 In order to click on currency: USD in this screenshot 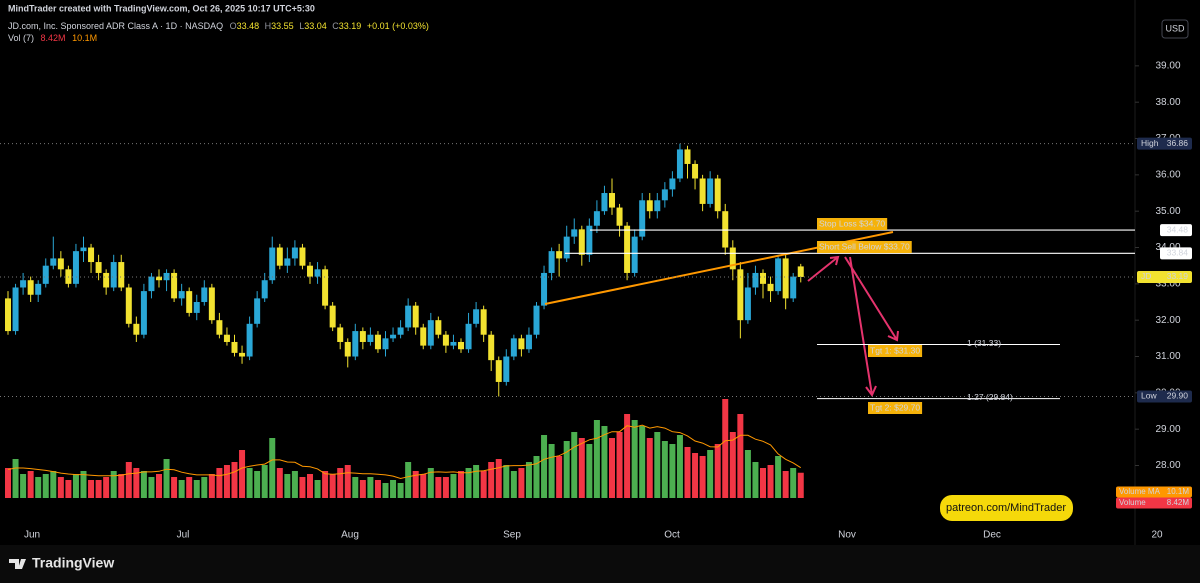, I will do `click(1175, 28)`.